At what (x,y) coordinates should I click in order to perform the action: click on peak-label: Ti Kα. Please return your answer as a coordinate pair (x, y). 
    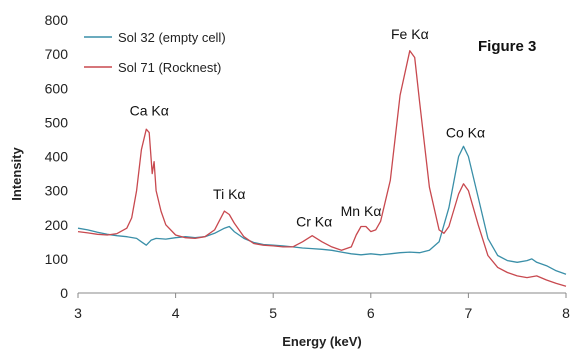
    Looking at the image, I should click on (229, 194).